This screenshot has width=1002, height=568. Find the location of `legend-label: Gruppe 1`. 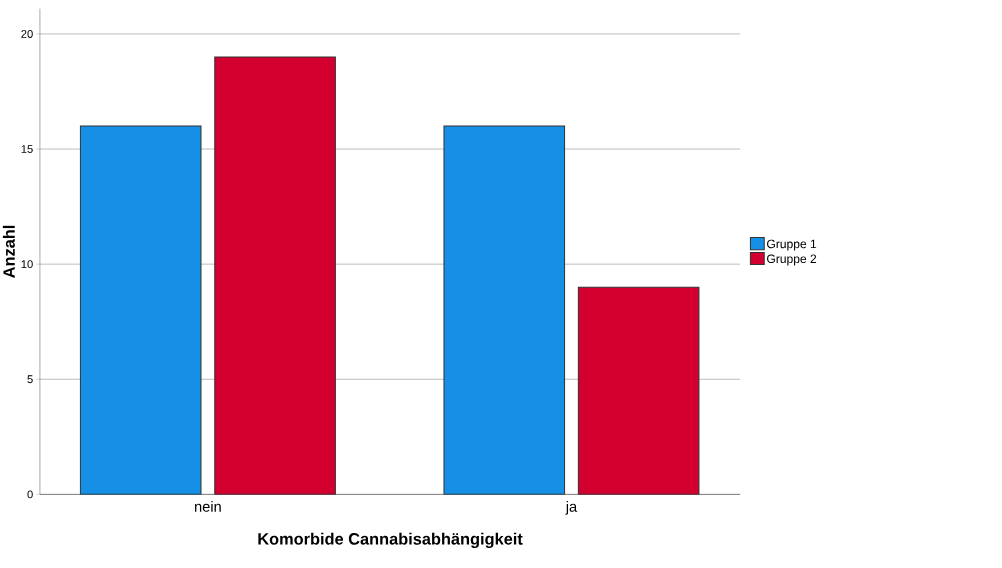

legend-label: Gruppe 1 is located at coordinates (792, 245).